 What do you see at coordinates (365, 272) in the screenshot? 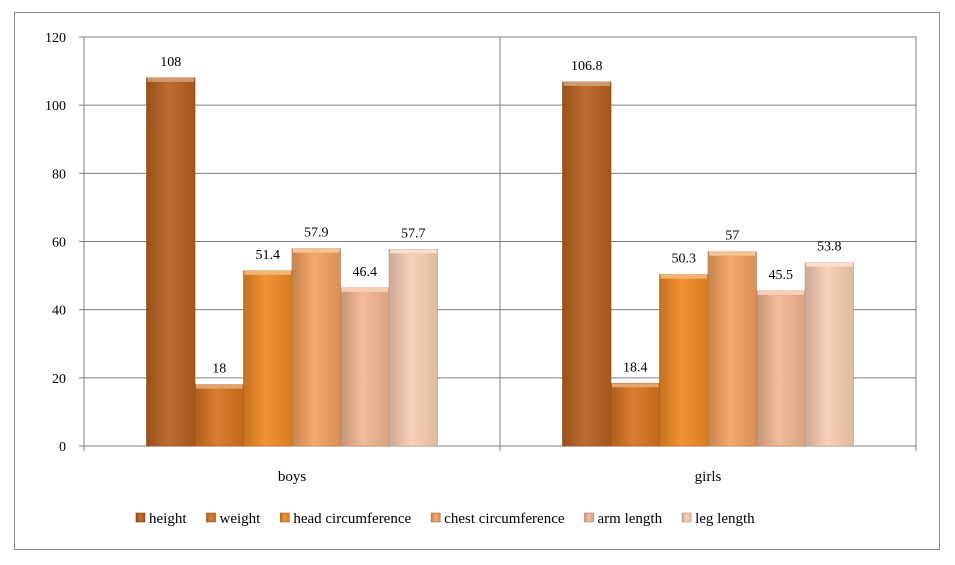
I see `data-label: 46.4` at bounding box center [365, 272].